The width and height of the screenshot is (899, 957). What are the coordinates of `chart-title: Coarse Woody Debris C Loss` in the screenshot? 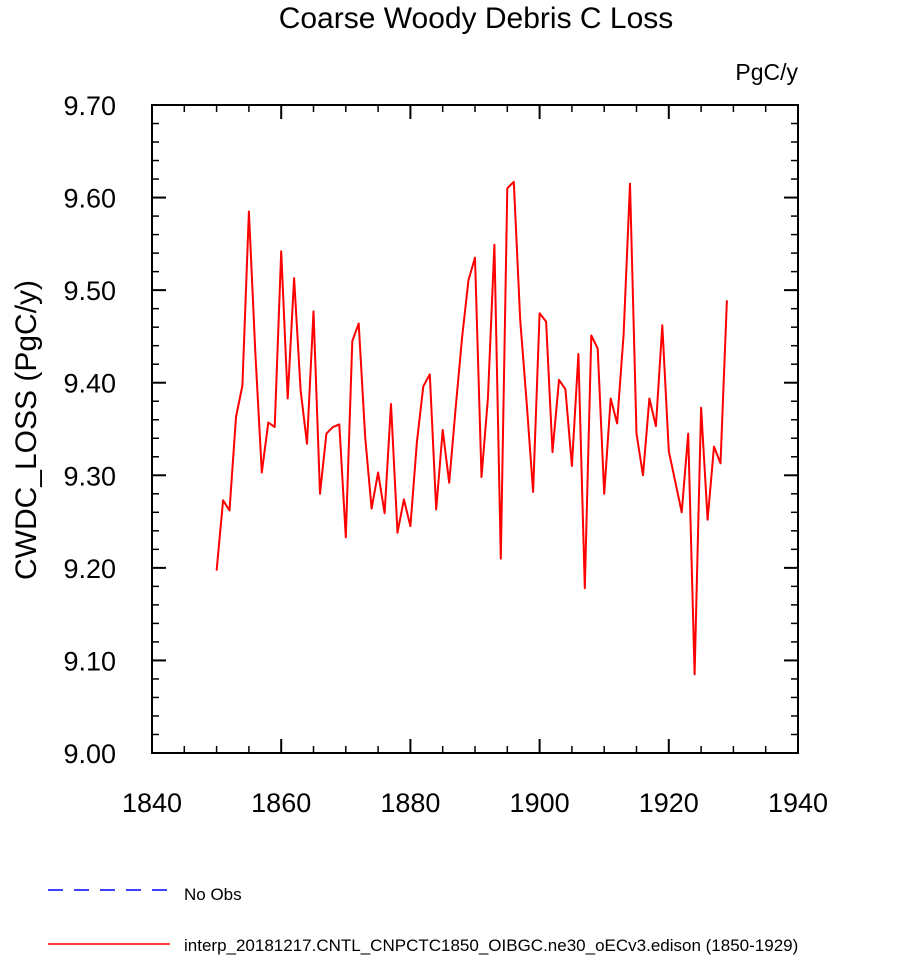 It's located at (476, 18).